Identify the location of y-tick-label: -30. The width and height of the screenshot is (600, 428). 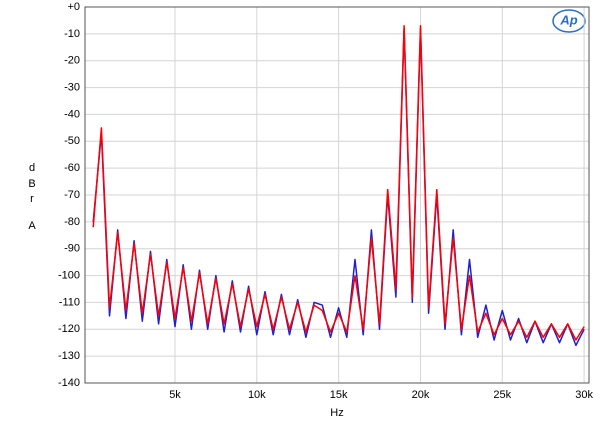
(72, 87).